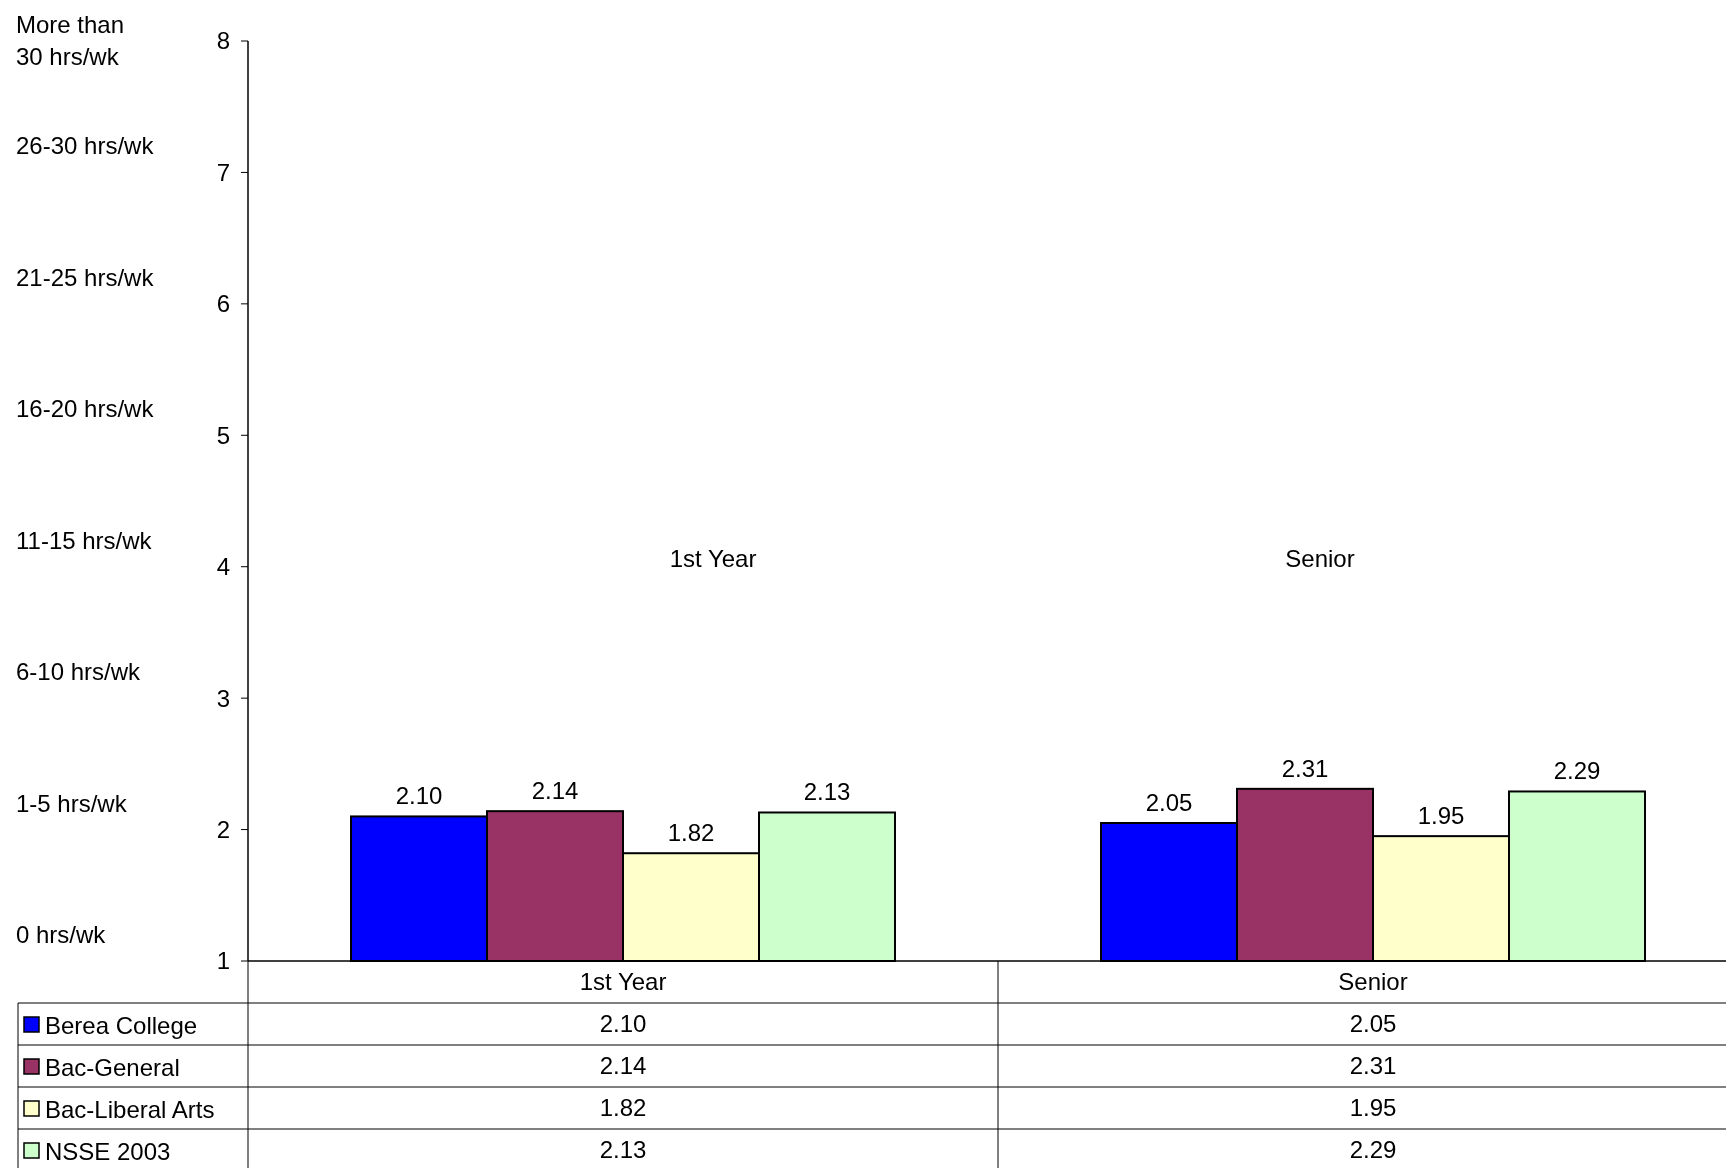 This screenshot has width=1736, height=1170. What do you see at coordinates (223, 829) in the screenshot?
I see `y-tick-label: 2` at bounding box center [223, 829].